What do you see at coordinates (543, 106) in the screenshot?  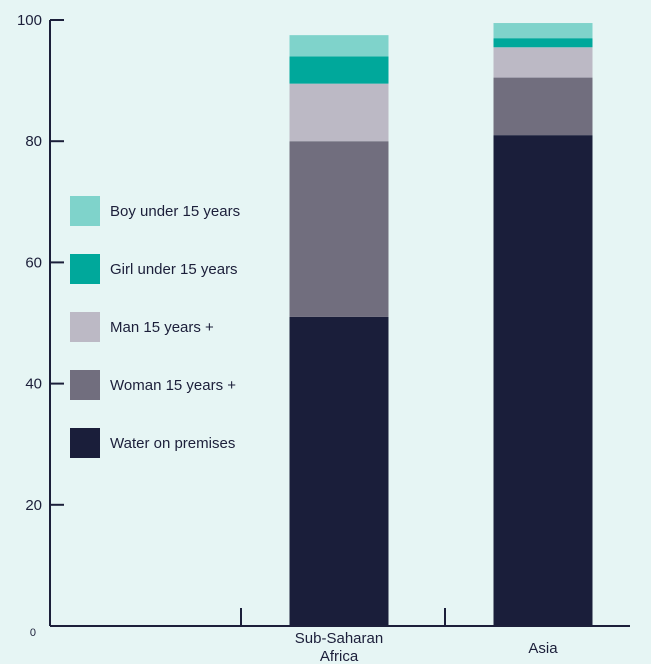 I see `bar-segment-woman-15-years--asia` at bounding box center [543, 106].